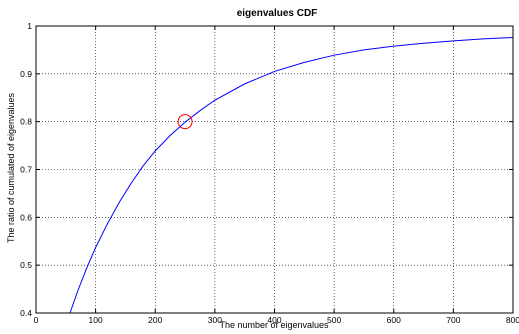 This screenshot has height=334, width=519. Describe the element at coordinates (334, 320) in the screenshot. I see `x-tick-label: 500` at that location.